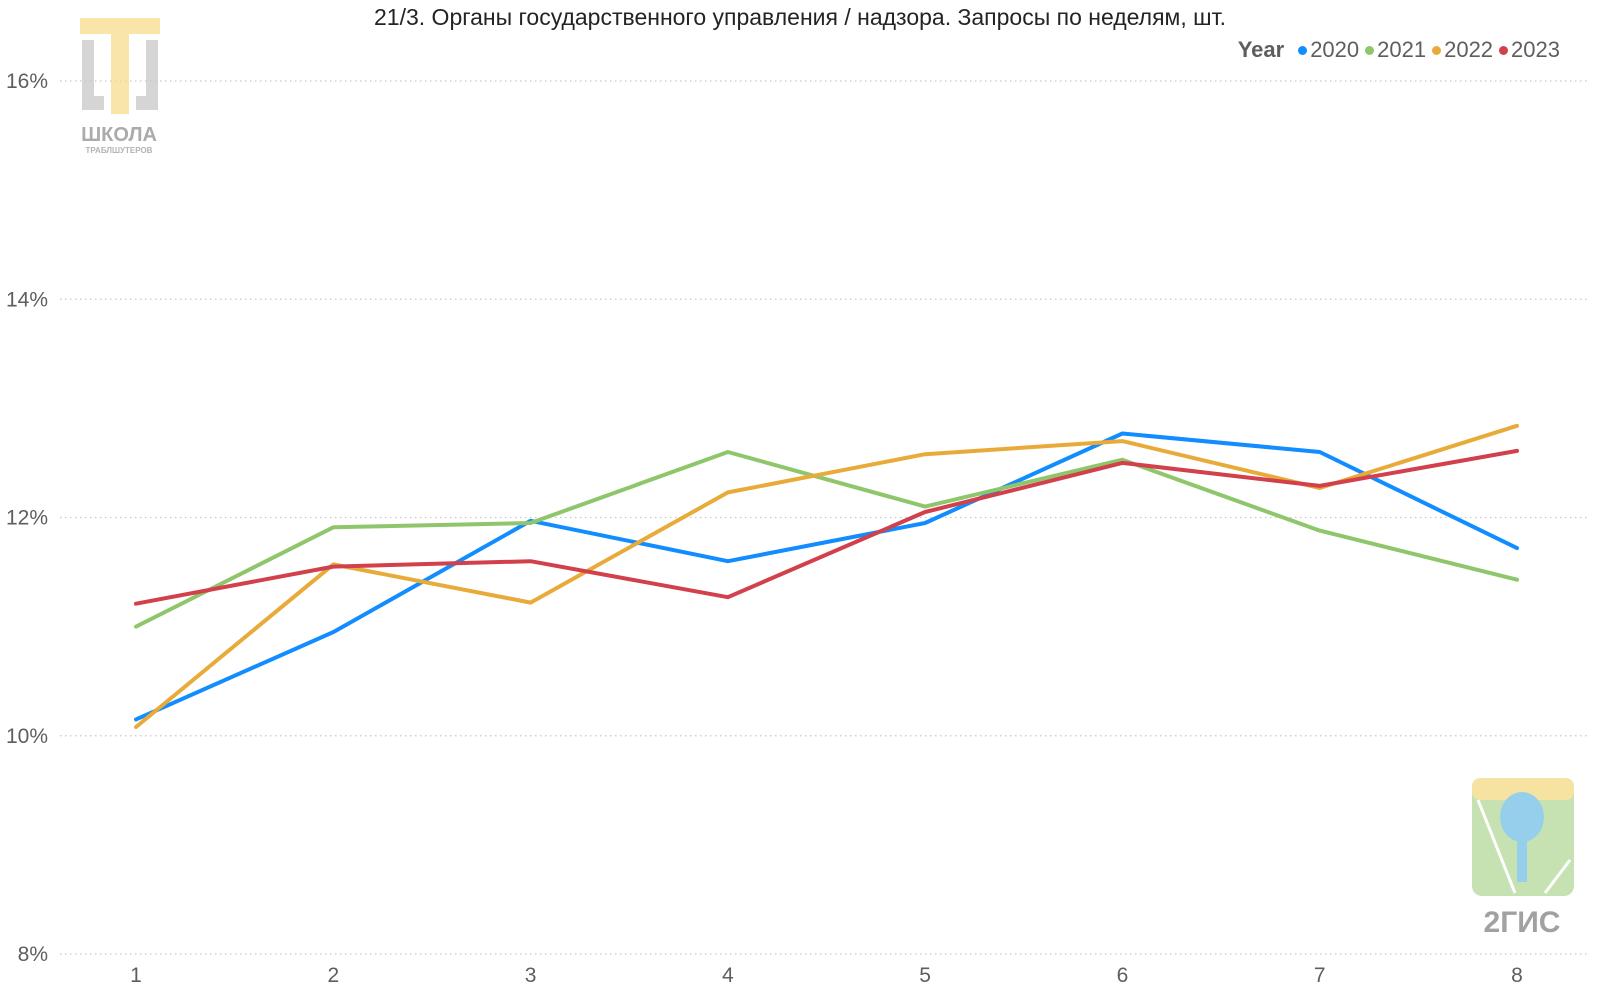  I want to click on legend: Year 2020 2021 2022 2023, so click(1399, 50).